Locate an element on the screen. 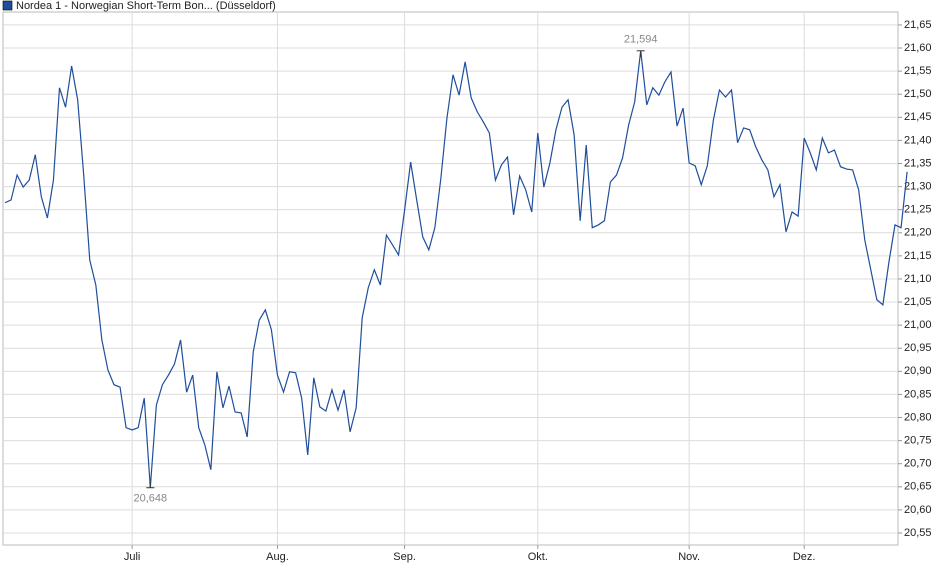 The height and width of the screenshot is (579, 940). y-tick-label: 21,10 is located at coordinates (918, 279).